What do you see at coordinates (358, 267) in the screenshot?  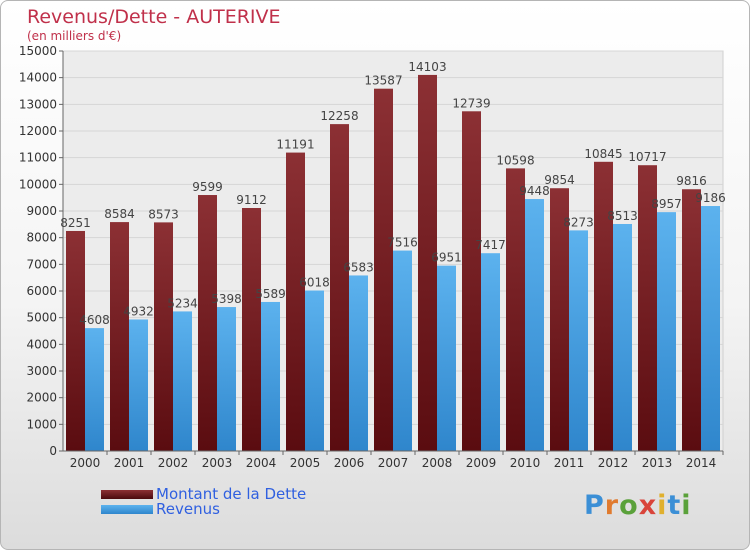 I see `revenue-bar-label: 6583` at bounding box center [358, 267].